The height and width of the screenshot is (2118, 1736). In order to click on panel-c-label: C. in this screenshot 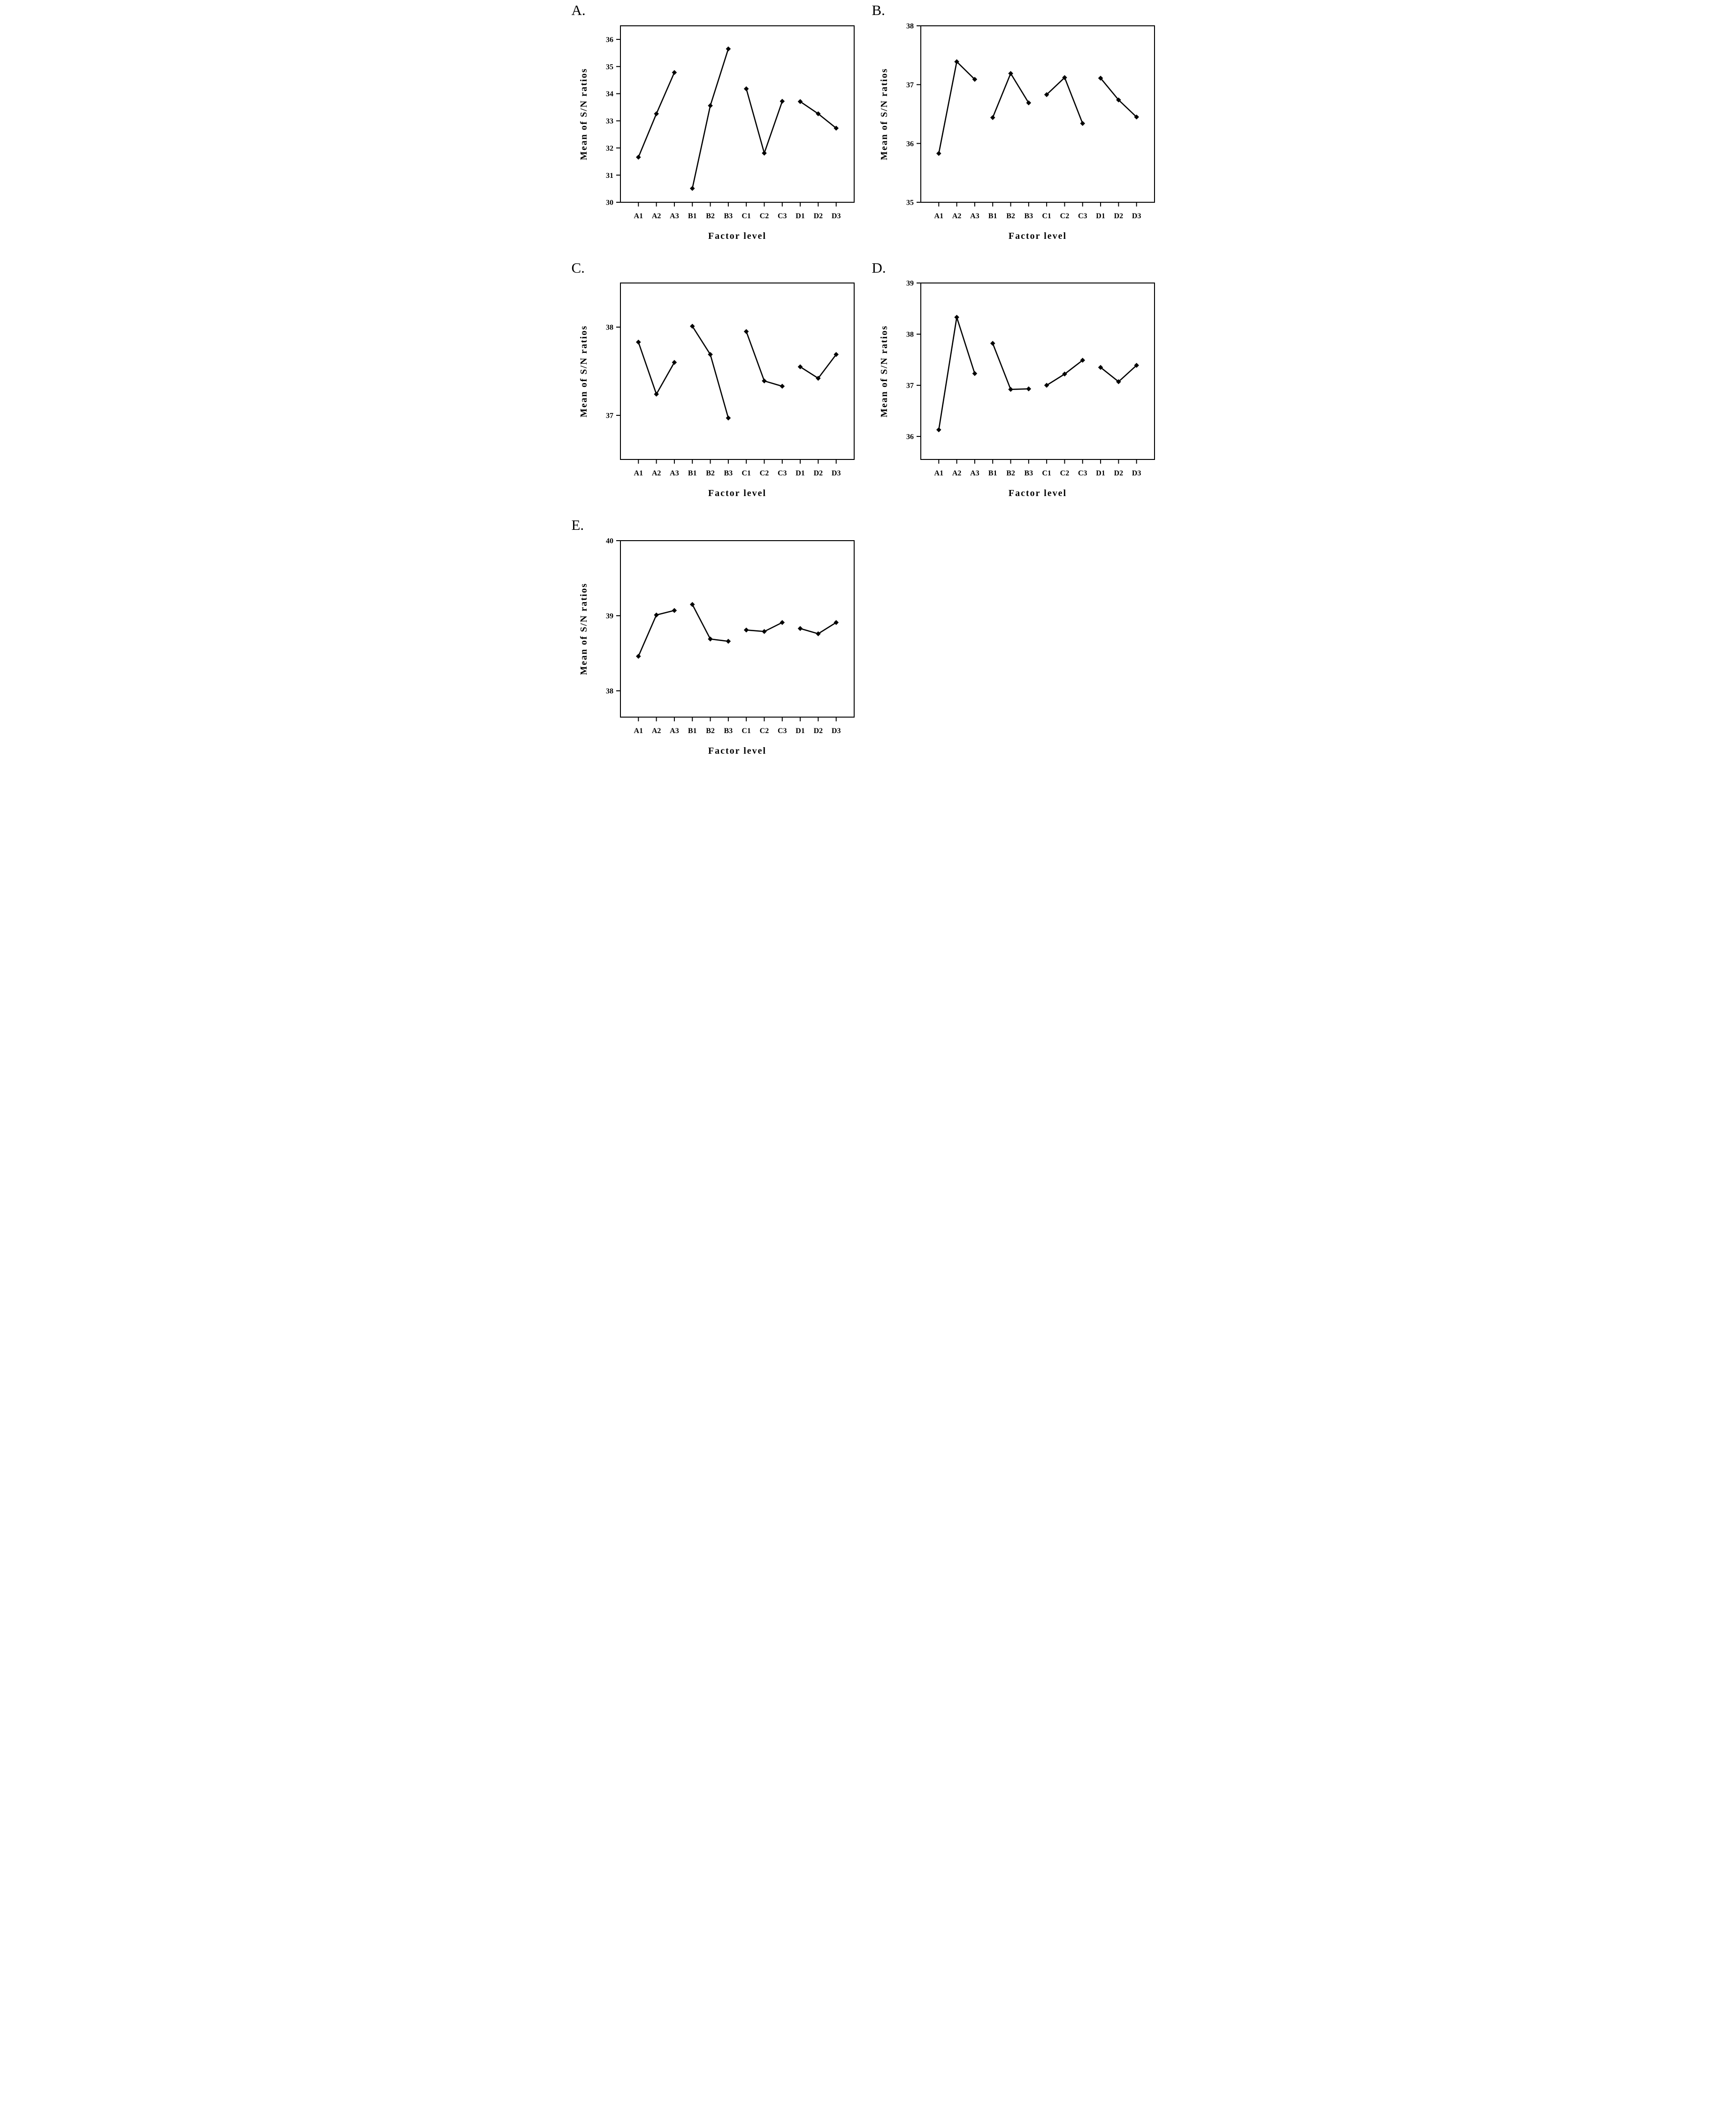, I will do `click(578, 268)`.